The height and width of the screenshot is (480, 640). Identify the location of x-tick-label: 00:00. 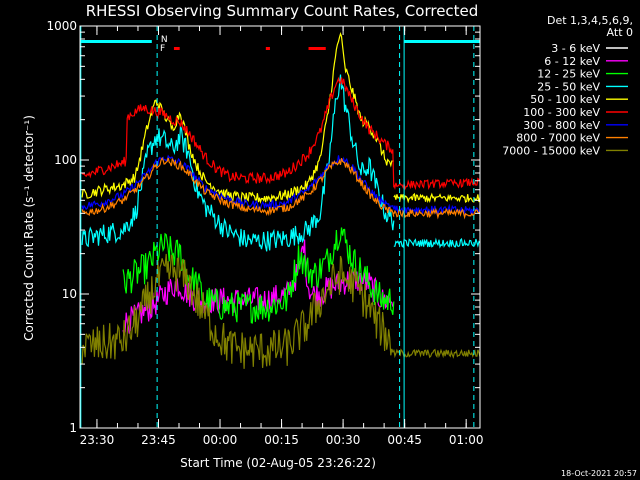
(220, 440).